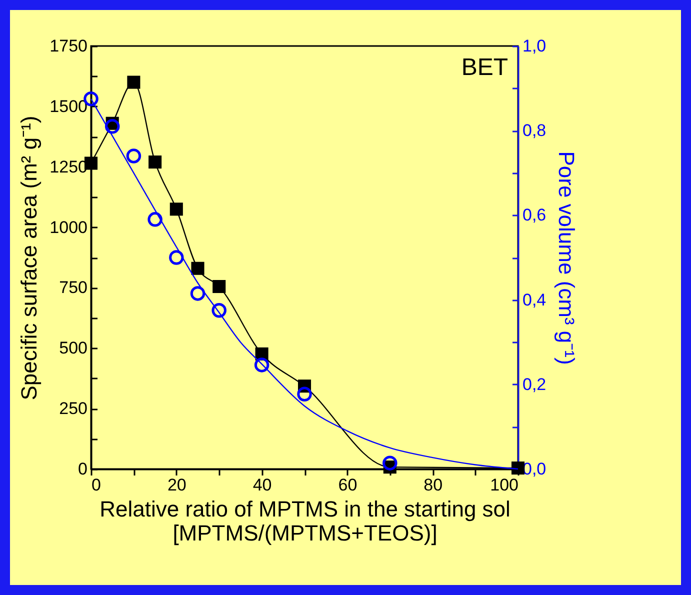 This screenshot has height=595, width=691. Describe the element at coordinates (348, 485) in the screenshot. I see `x-tick-label: 60` at that location.